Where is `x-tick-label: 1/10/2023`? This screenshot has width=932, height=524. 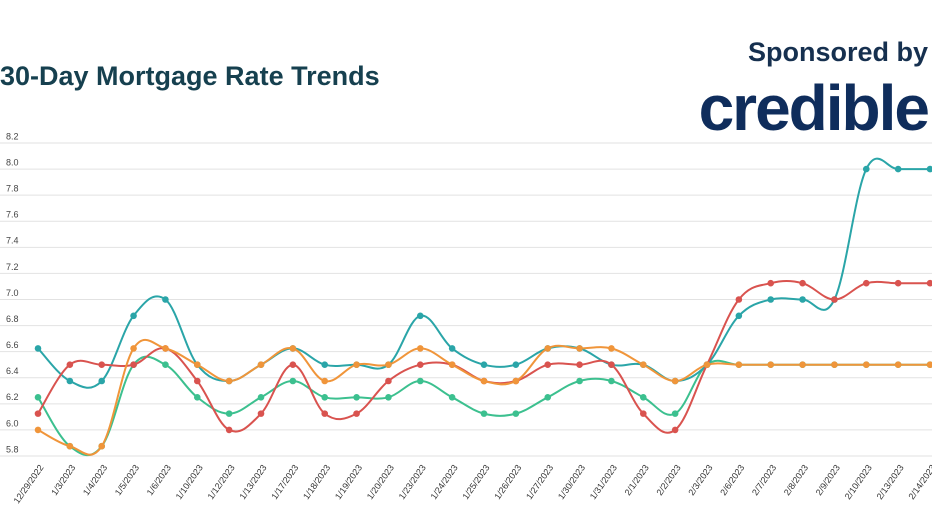
x-tick-label: 1/10/2023 is located at coordinates (189, 482).